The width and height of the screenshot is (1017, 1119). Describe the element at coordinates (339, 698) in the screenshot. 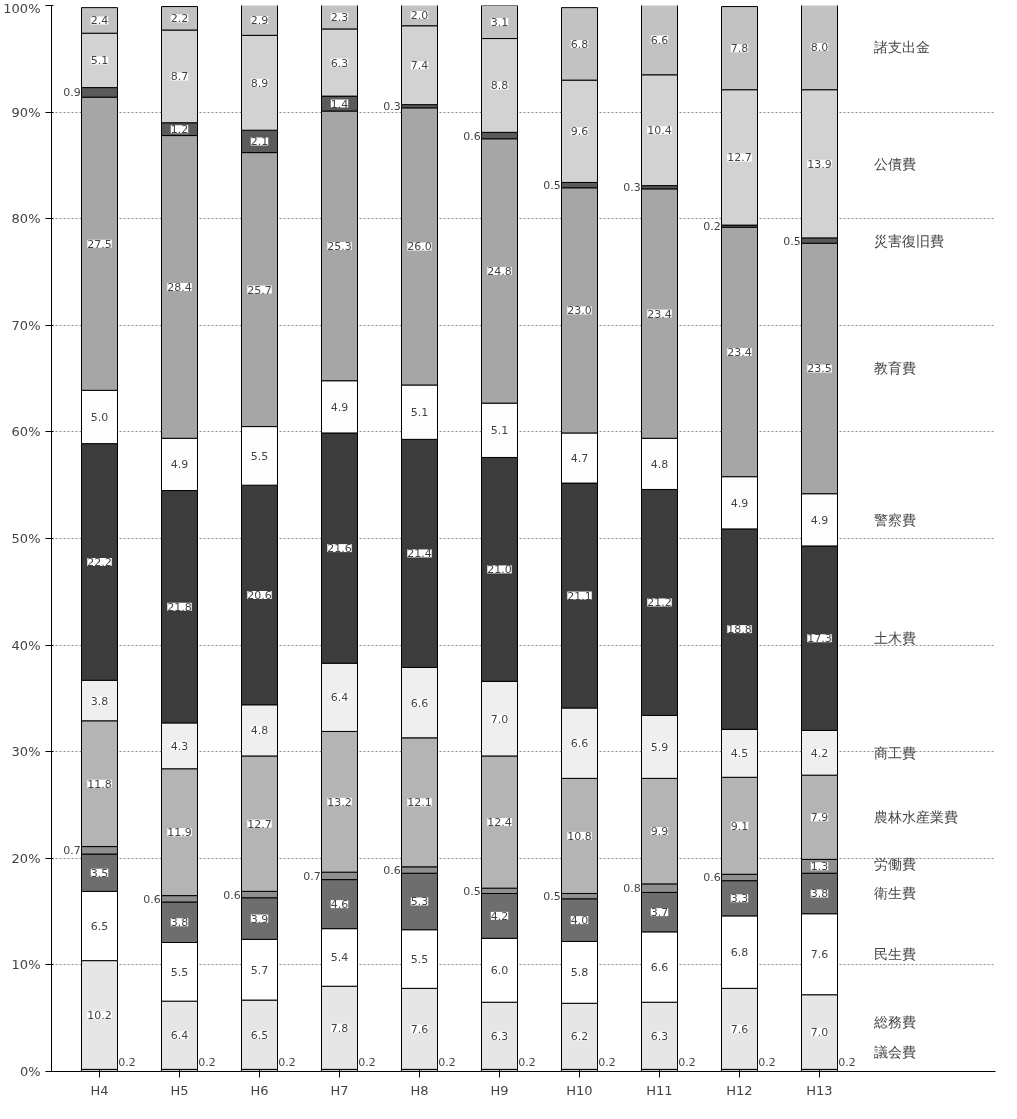

I see `data-label: 6.4` at that location.